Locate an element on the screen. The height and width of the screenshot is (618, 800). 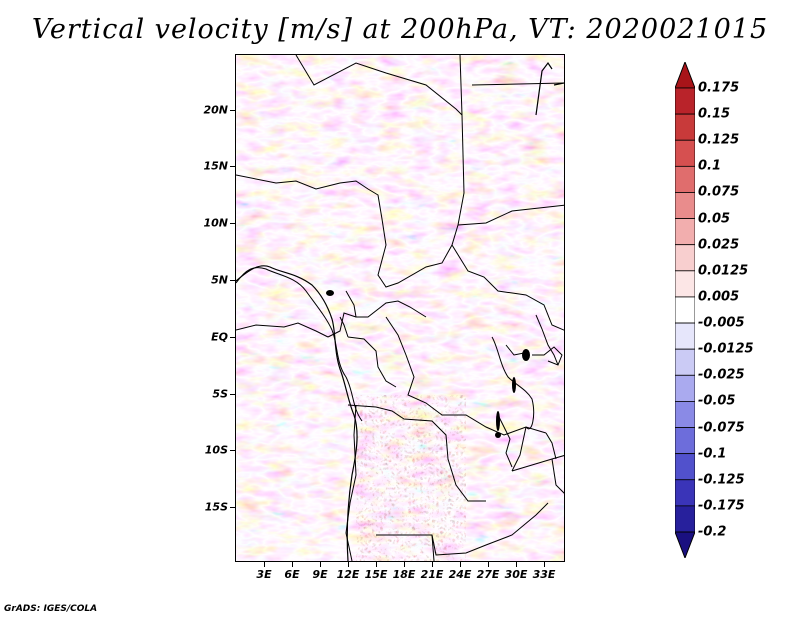
colorbar-label: -0.05 is located at coordinates (717, 401).